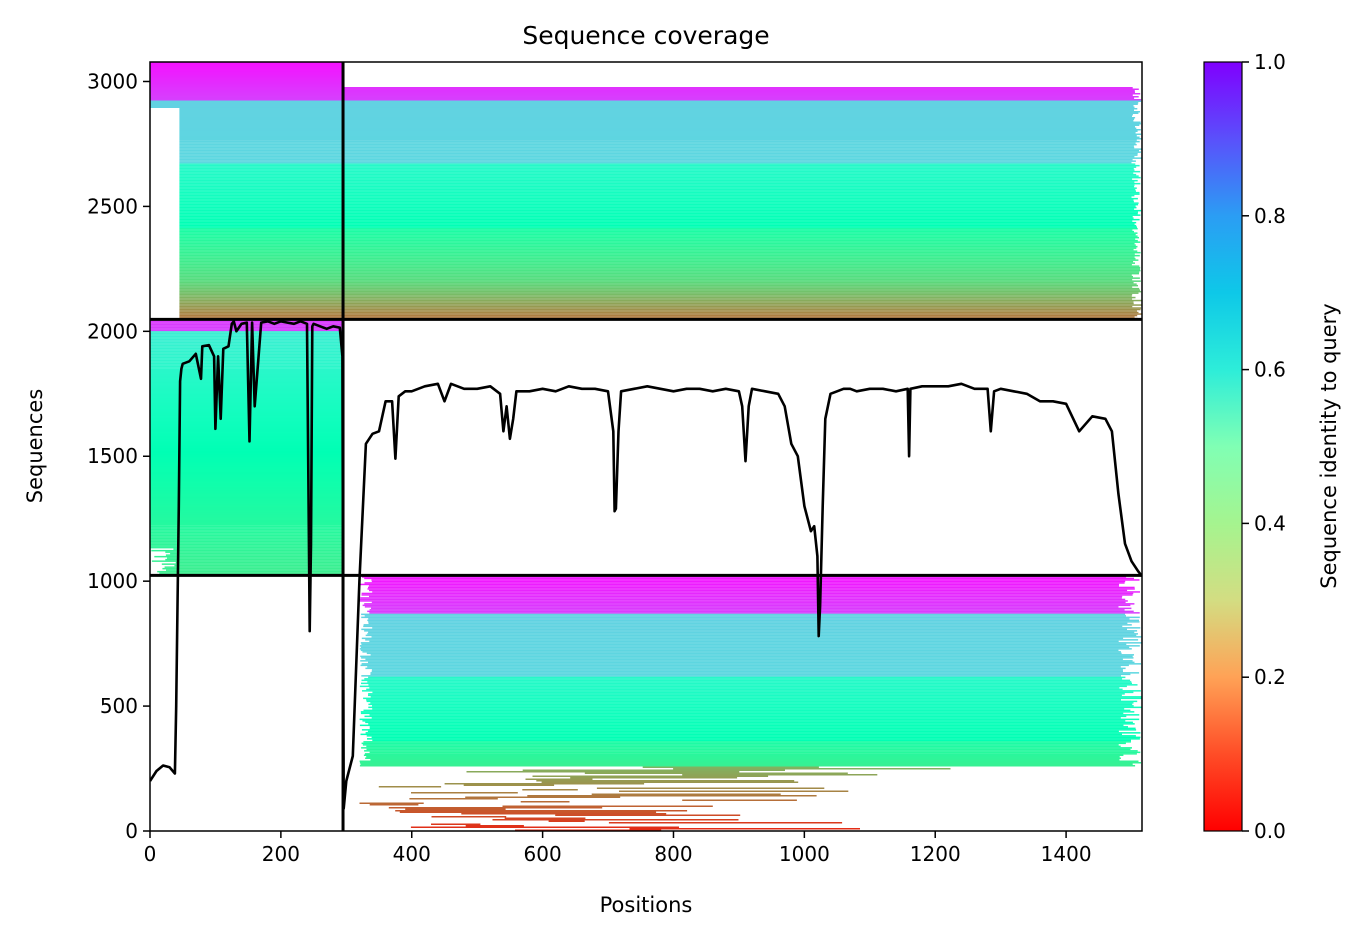 The image size is (1364, 944). I want to click on colorbar-tick-label: 0.2, so click(1270, 677).